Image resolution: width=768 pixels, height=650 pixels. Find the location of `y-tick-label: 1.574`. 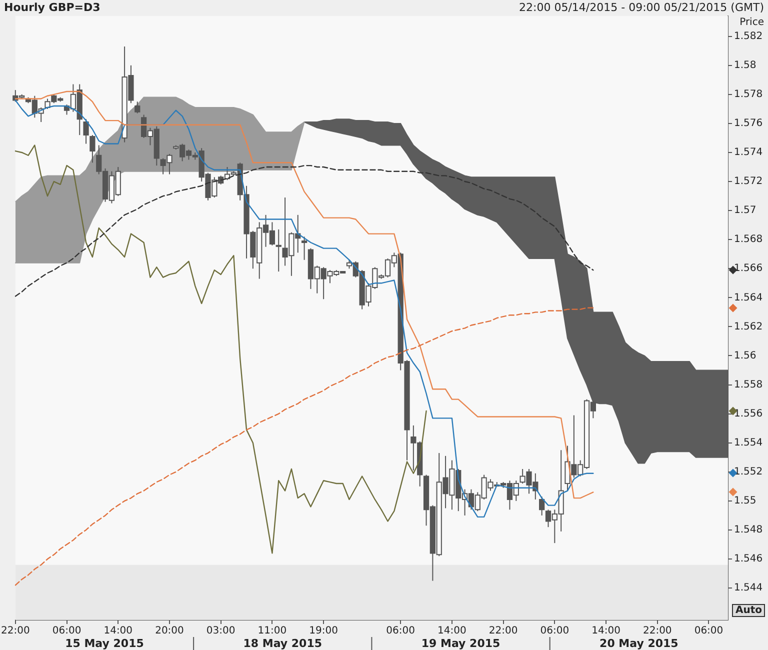

y-tick-label: 1.574 is located at coordinates (748, 152).